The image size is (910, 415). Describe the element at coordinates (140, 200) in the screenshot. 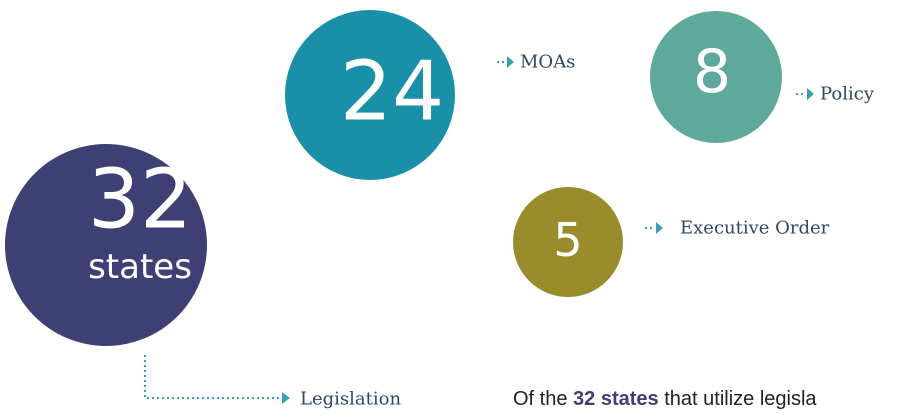

I see `circle-number: 32` at that location.